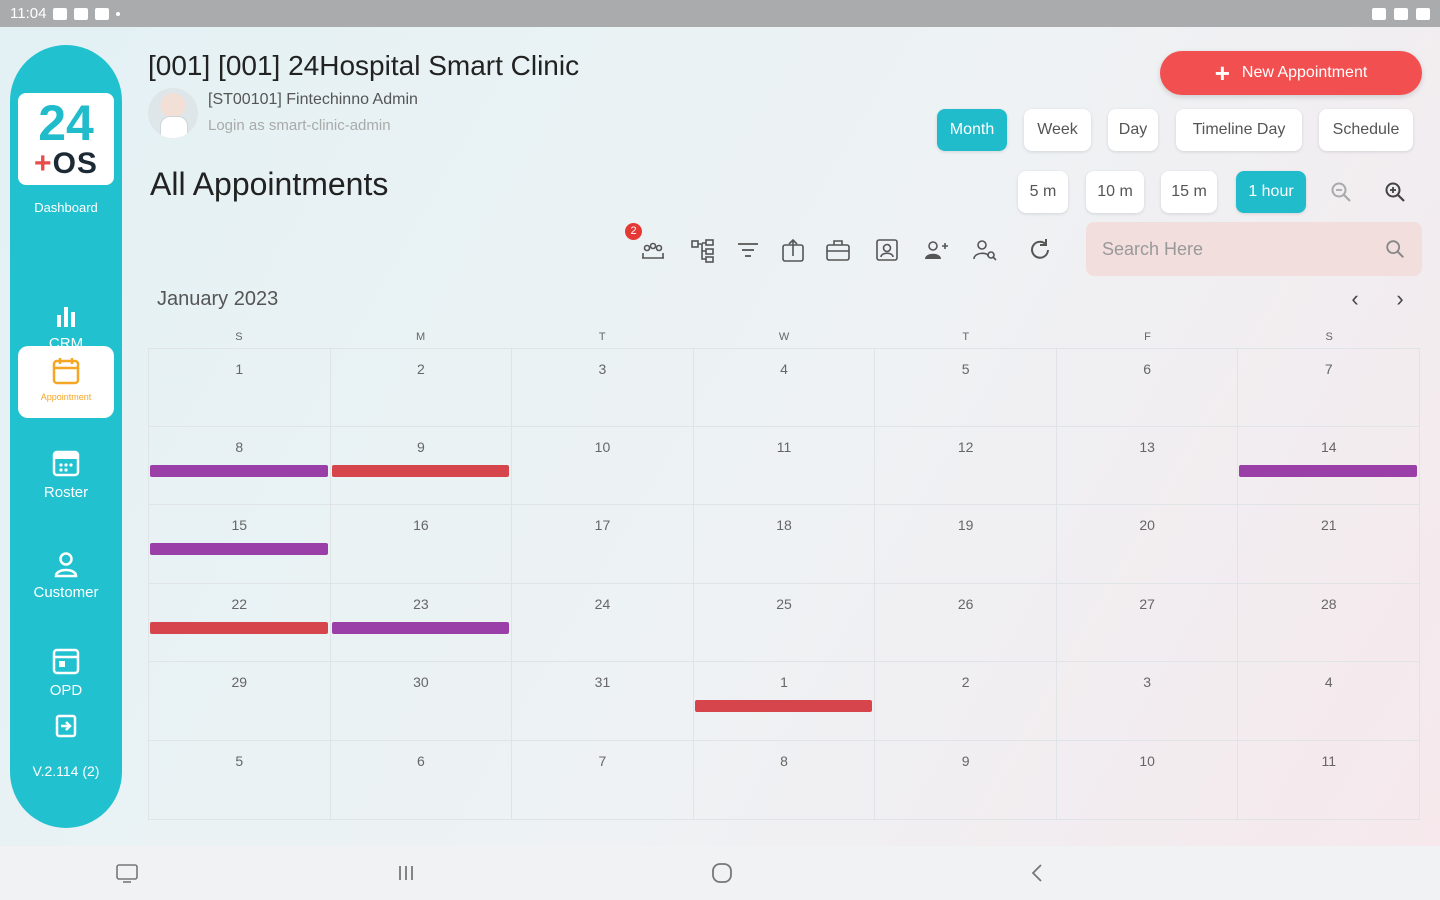 The width and height of the screenshot is (1440, 900). Describe the element at coordinates (785, 622) in the screenshot. I see `calendar-day-cell: 25` at that location.